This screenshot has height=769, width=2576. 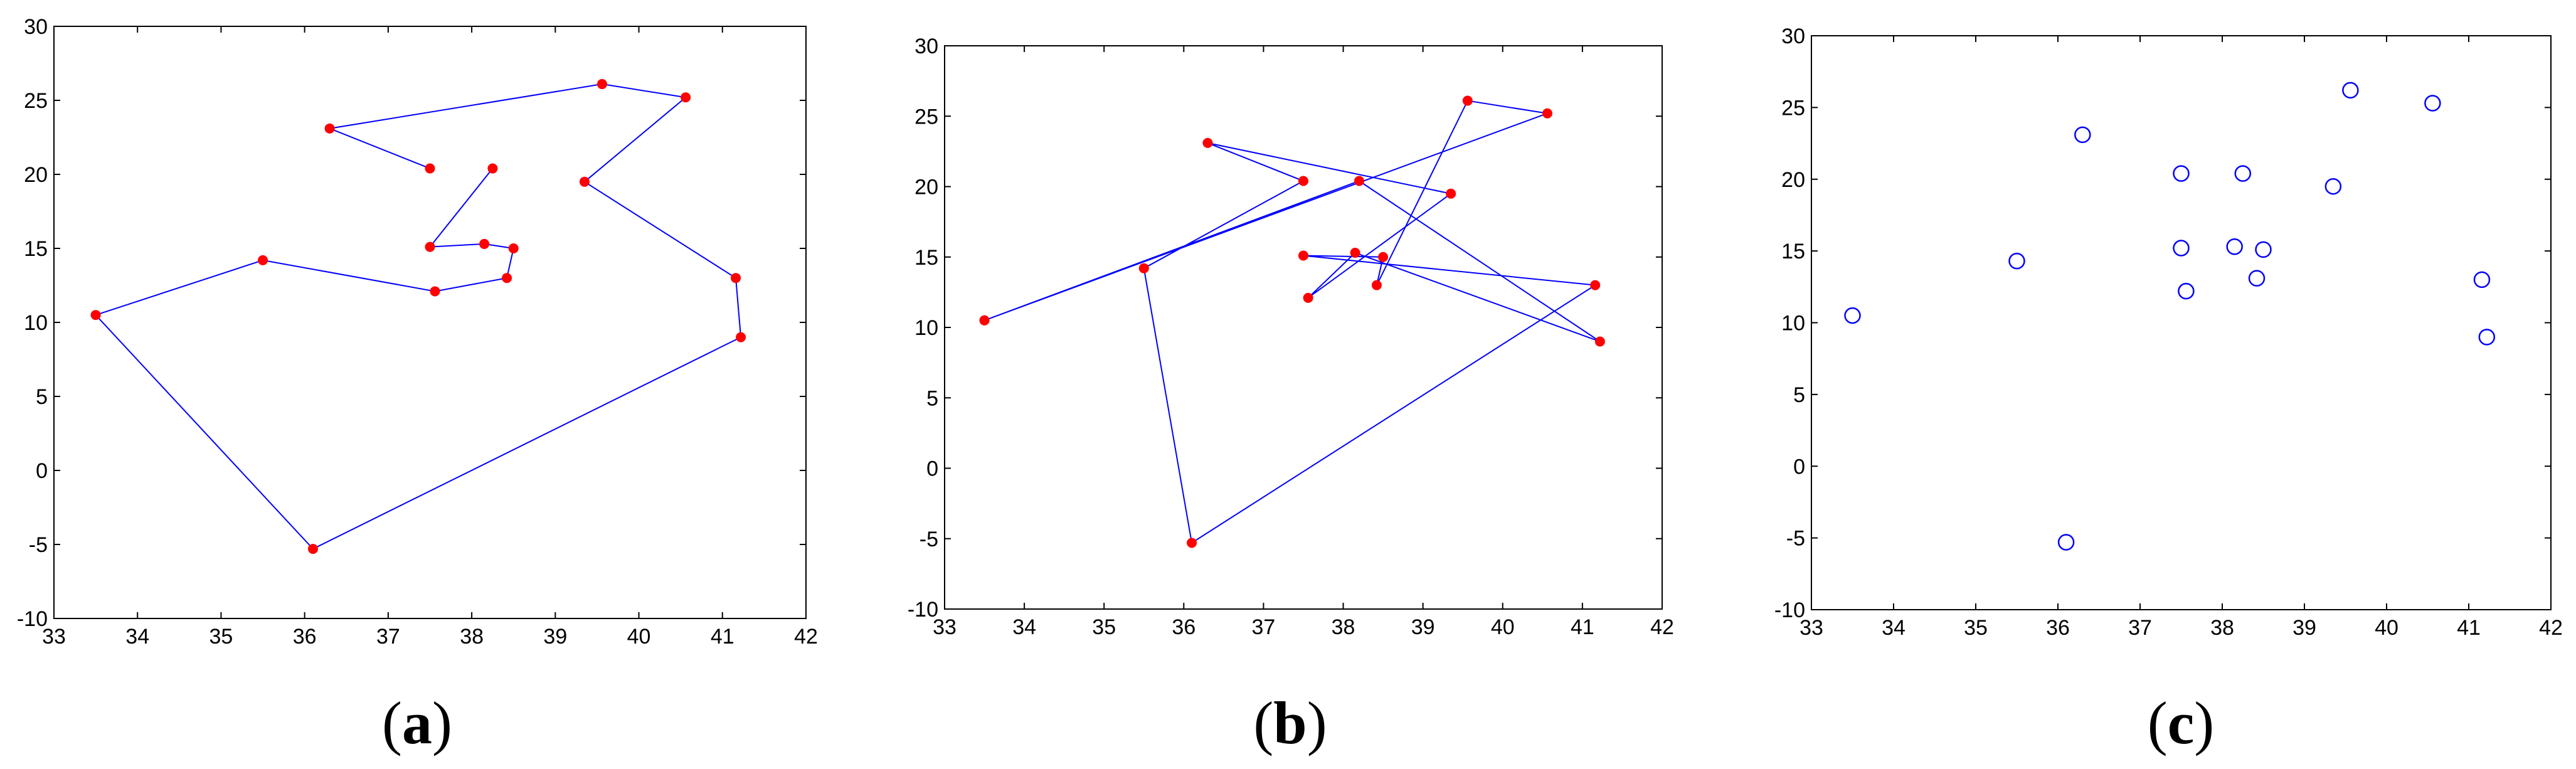 I want to click on y-tick-label: 0, so click(x=932, y=469).